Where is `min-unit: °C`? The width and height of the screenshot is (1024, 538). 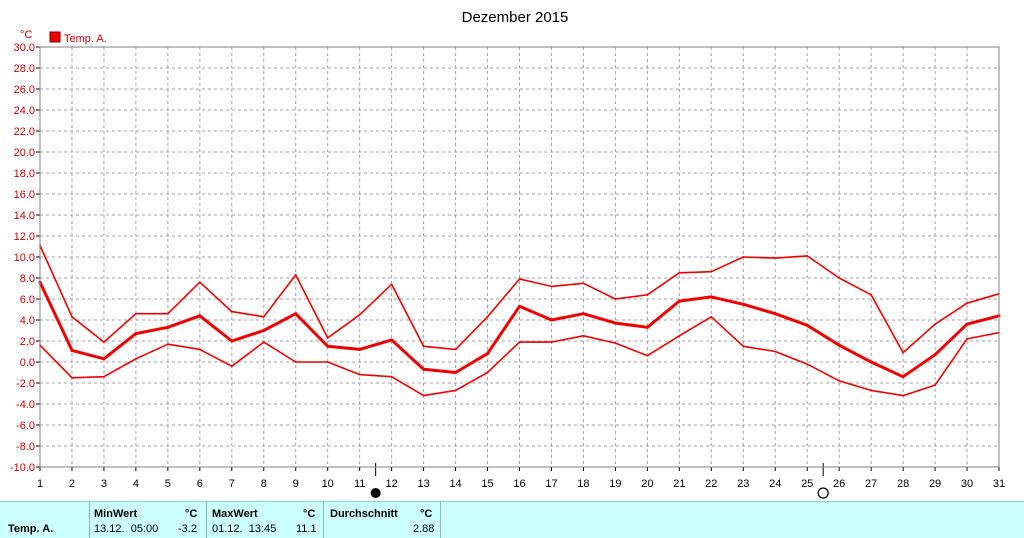 min-unit: °C is located at coordinates (191, 514).